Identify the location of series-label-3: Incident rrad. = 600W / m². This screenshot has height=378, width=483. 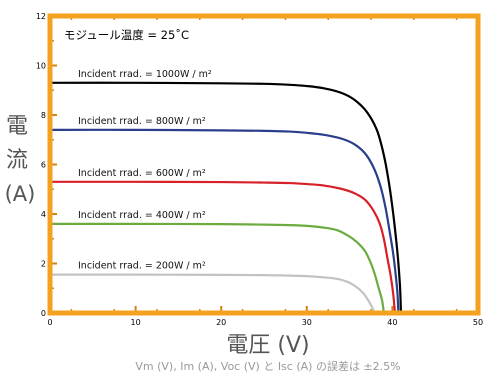
(142, 173).